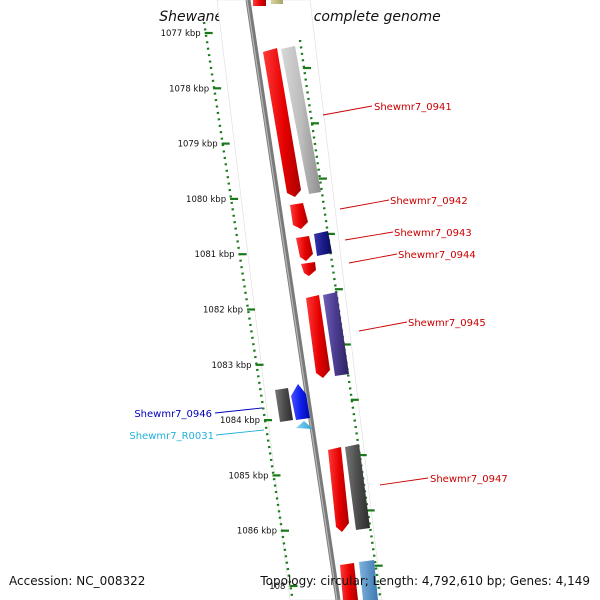  I want to click on kbp-label: 1080 kbp, so click(206, 200).